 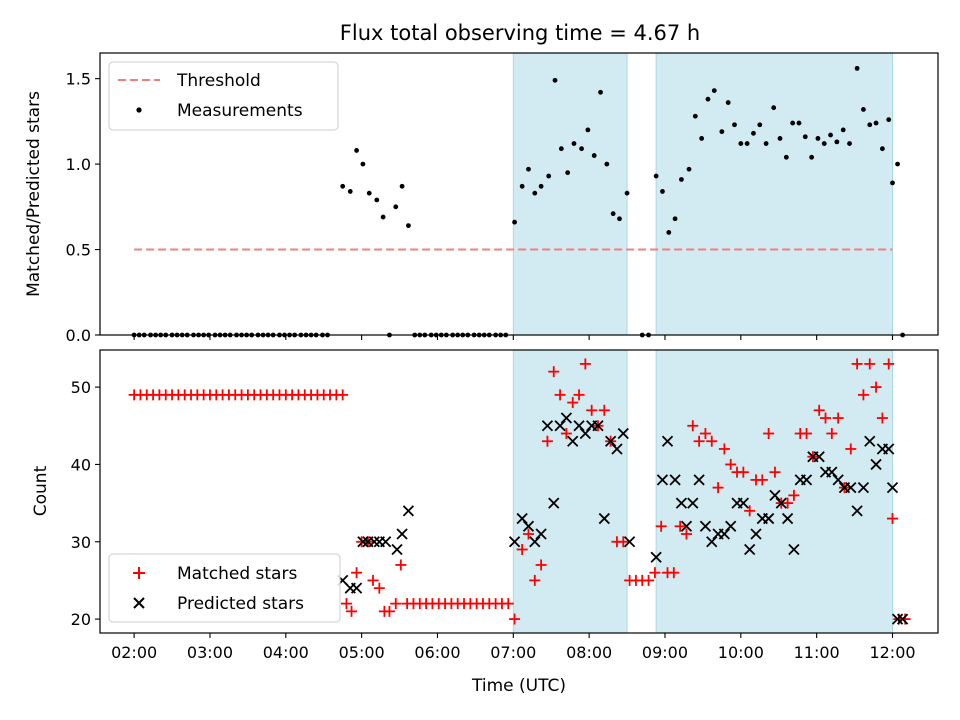 What do you see at coordinates (139, 603) in the screenshot?
I see `legend-predicted-swatch` at bounding box center [139, 603].